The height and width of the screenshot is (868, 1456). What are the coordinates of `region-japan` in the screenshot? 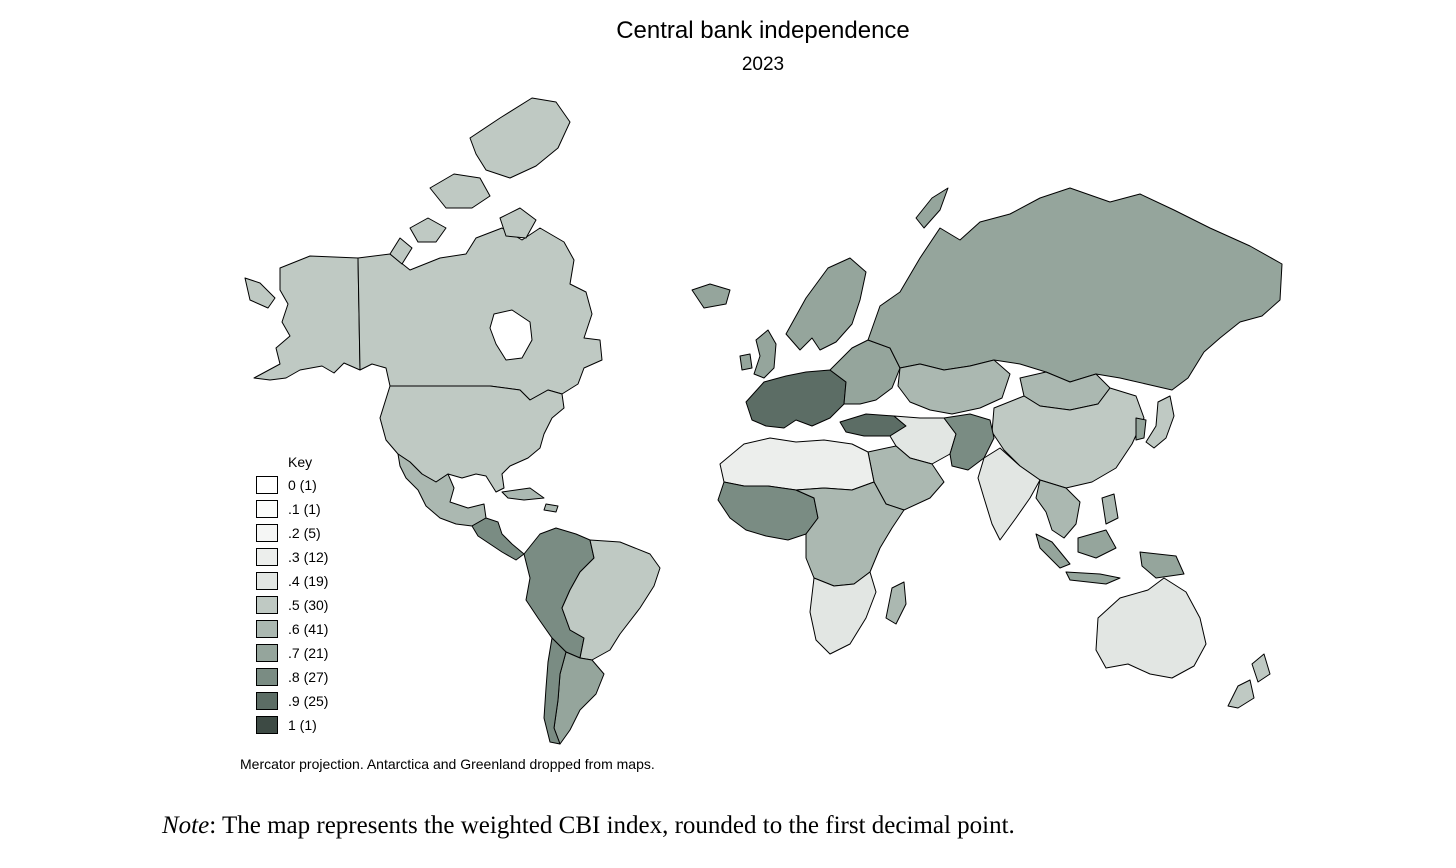 It's located at (1160, 422).